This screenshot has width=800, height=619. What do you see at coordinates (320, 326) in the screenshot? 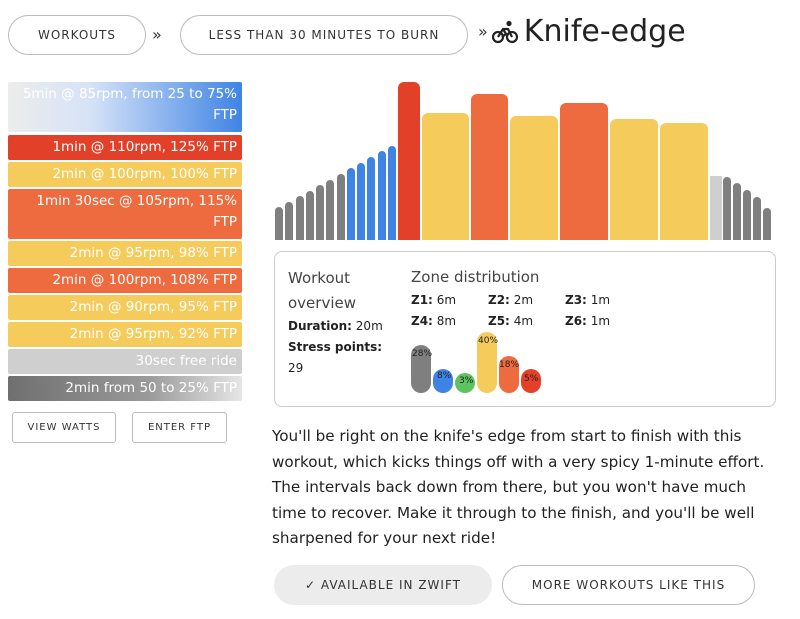
I see `duration-label: Duration:` at bounding box center [320, 326].